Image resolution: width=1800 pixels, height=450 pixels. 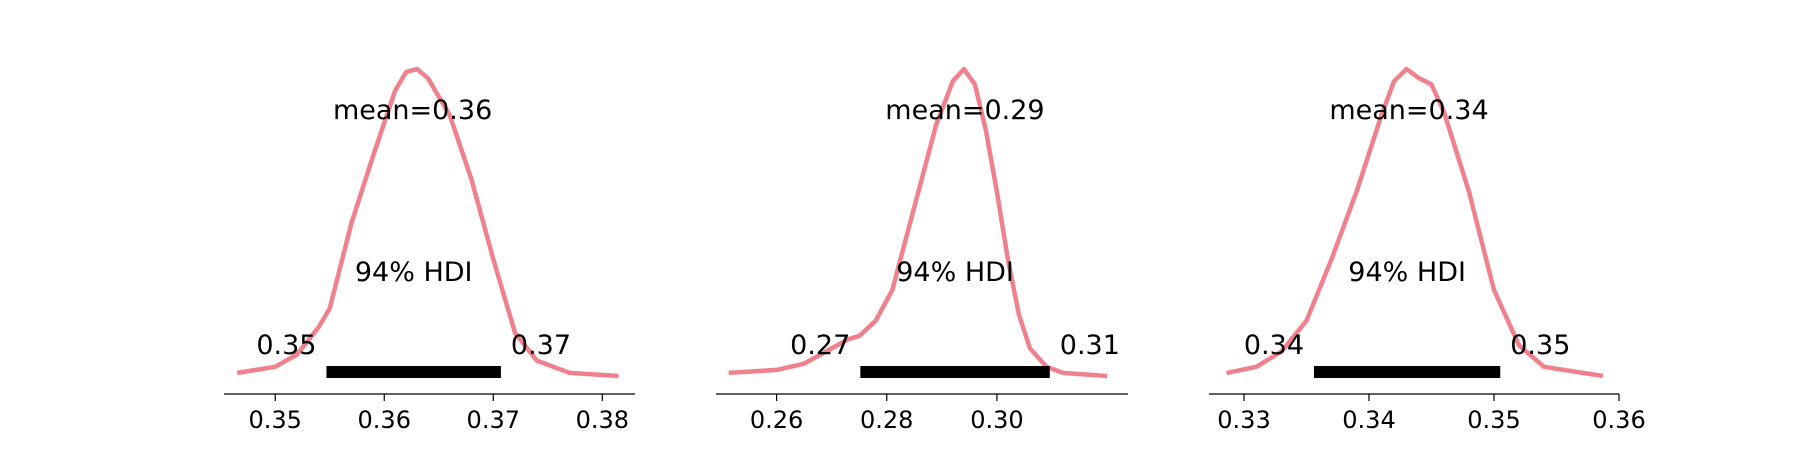 I want to click on mean-label: mean=0.34, so click(x=1408, y=110).